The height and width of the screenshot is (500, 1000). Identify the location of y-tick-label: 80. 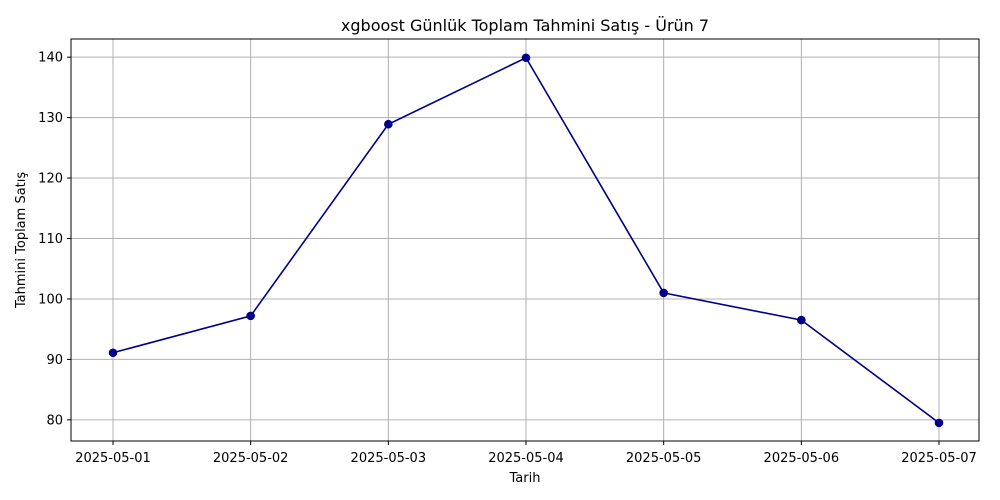
(54, 420).